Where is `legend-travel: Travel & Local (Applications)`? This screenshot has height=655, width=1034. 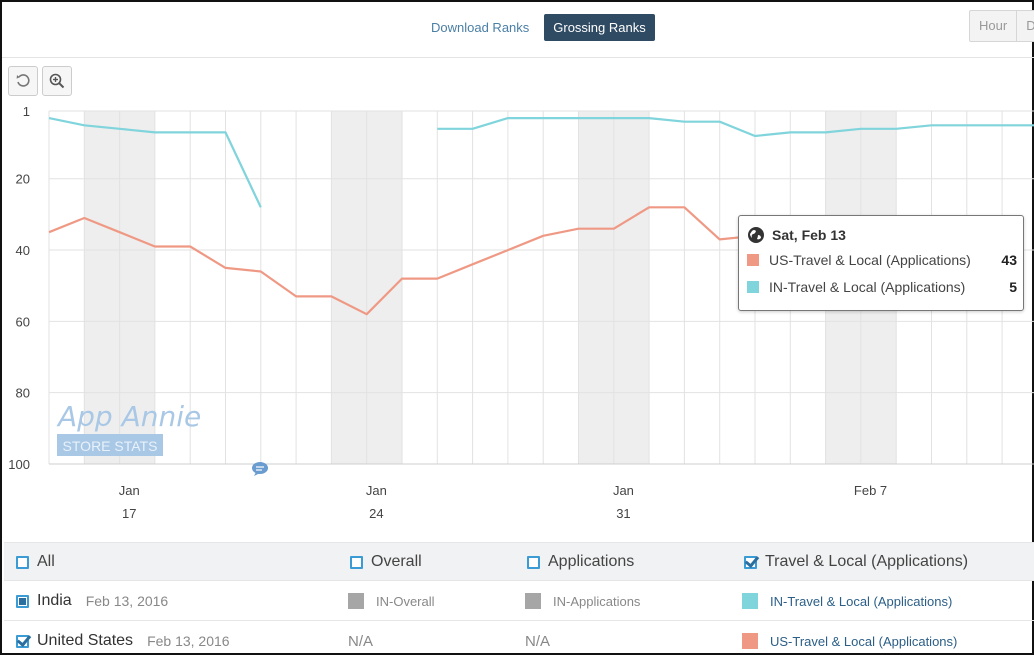 legend-travel: Travel & Local (Applications) is located at coordinates (856, 562).